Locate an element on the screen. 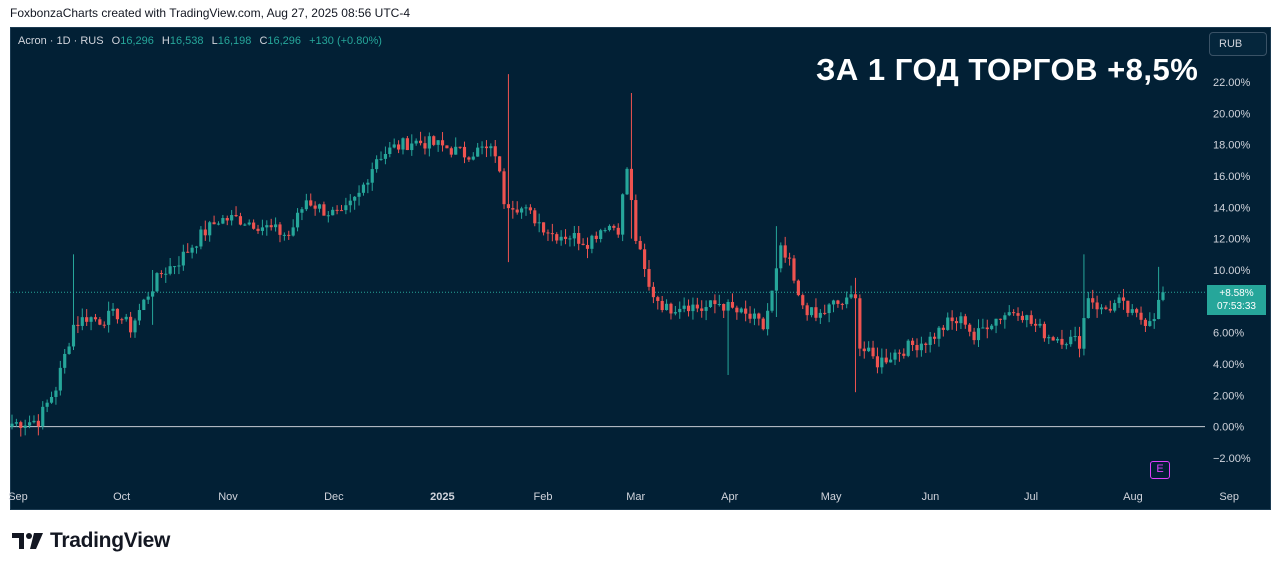  currency-button: RUB is located at coordinates (1238, 44).